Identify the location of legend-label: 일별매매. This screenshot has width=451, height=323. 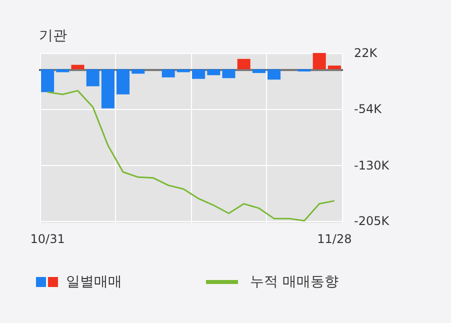
(94, 282).